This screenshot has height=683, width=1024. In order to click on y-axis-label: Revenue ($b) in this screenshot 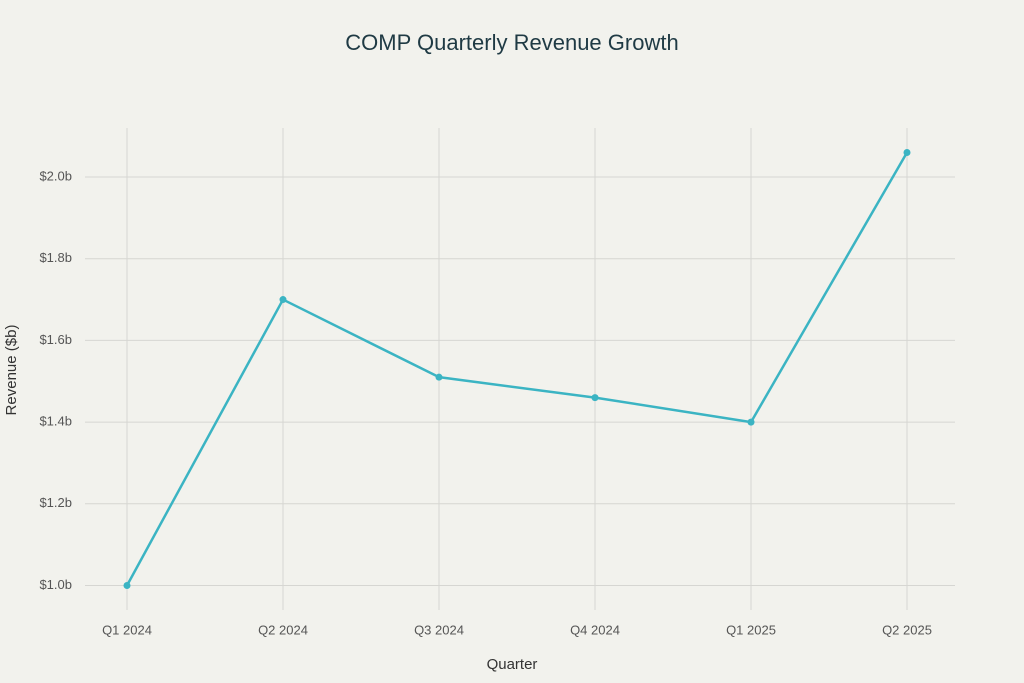, I will do `click(11, 370)`.